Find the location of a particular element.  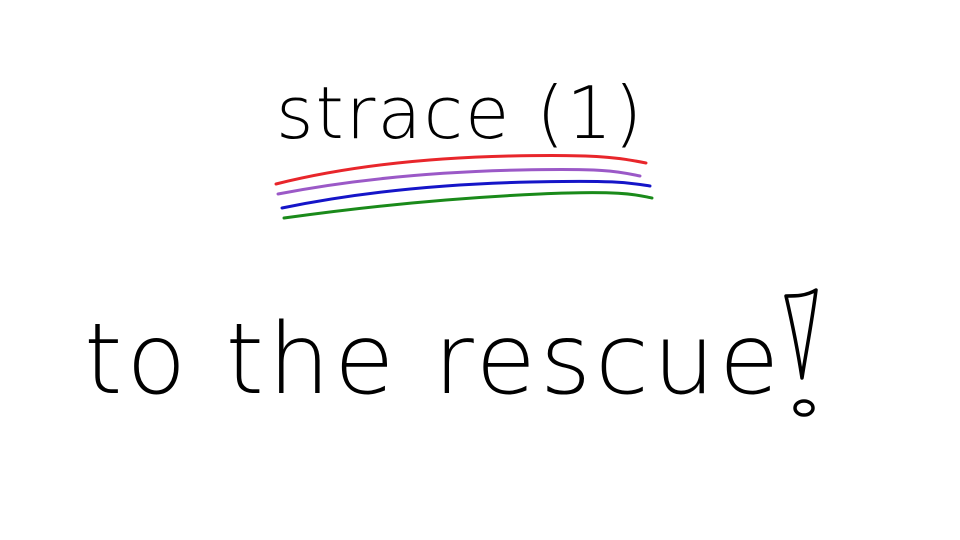

title-underlines is located at coordinates (464, 186).